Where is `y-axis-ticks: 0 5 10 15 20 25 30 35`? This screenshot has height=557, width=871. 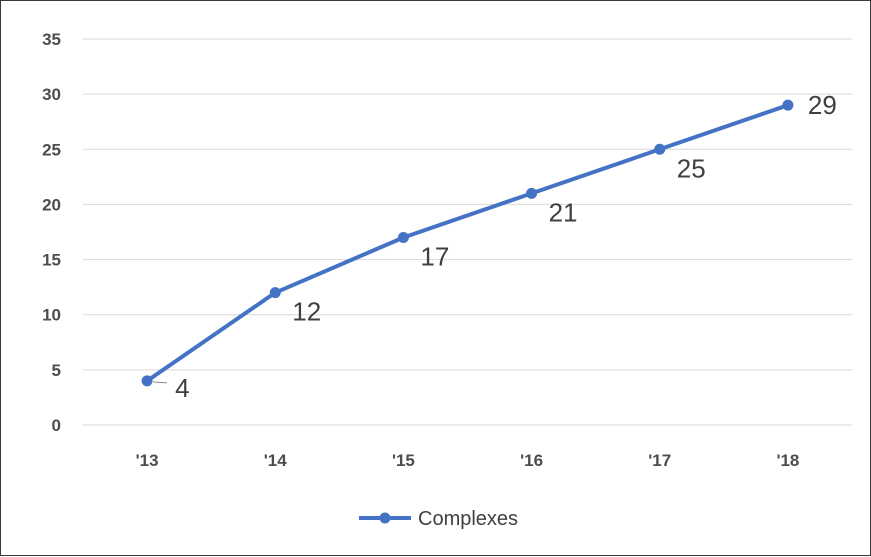
y-axis-ticks: 0 5 10 15 20 25 30 35 is located at coordinates (51, 232).